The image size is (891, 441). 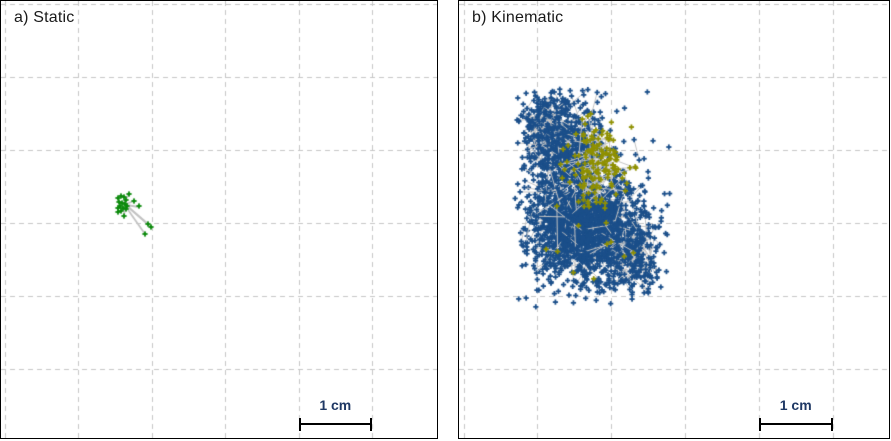 I want to click on panel-static-title: a) Static, so click(x=44, y=17).